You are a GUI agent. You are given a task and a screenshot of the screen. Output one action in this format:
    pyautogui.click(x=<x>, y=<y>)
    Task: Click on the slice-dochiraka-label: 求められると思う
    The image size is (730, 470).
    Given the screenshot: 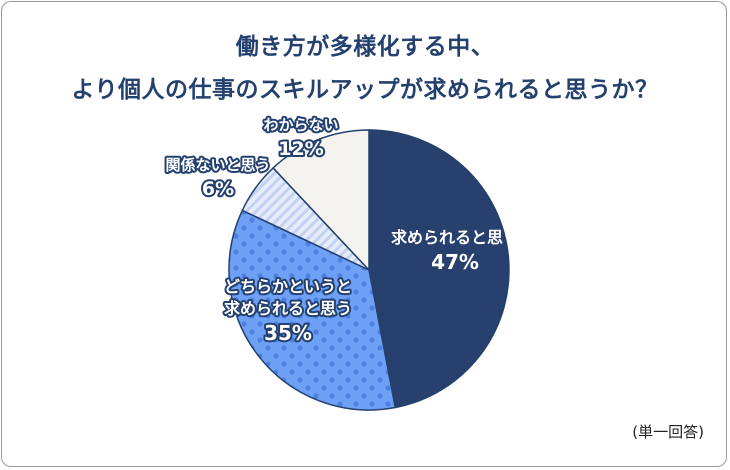 What is the action you would take?
    pyautogui.click(x=288, y=308)
    